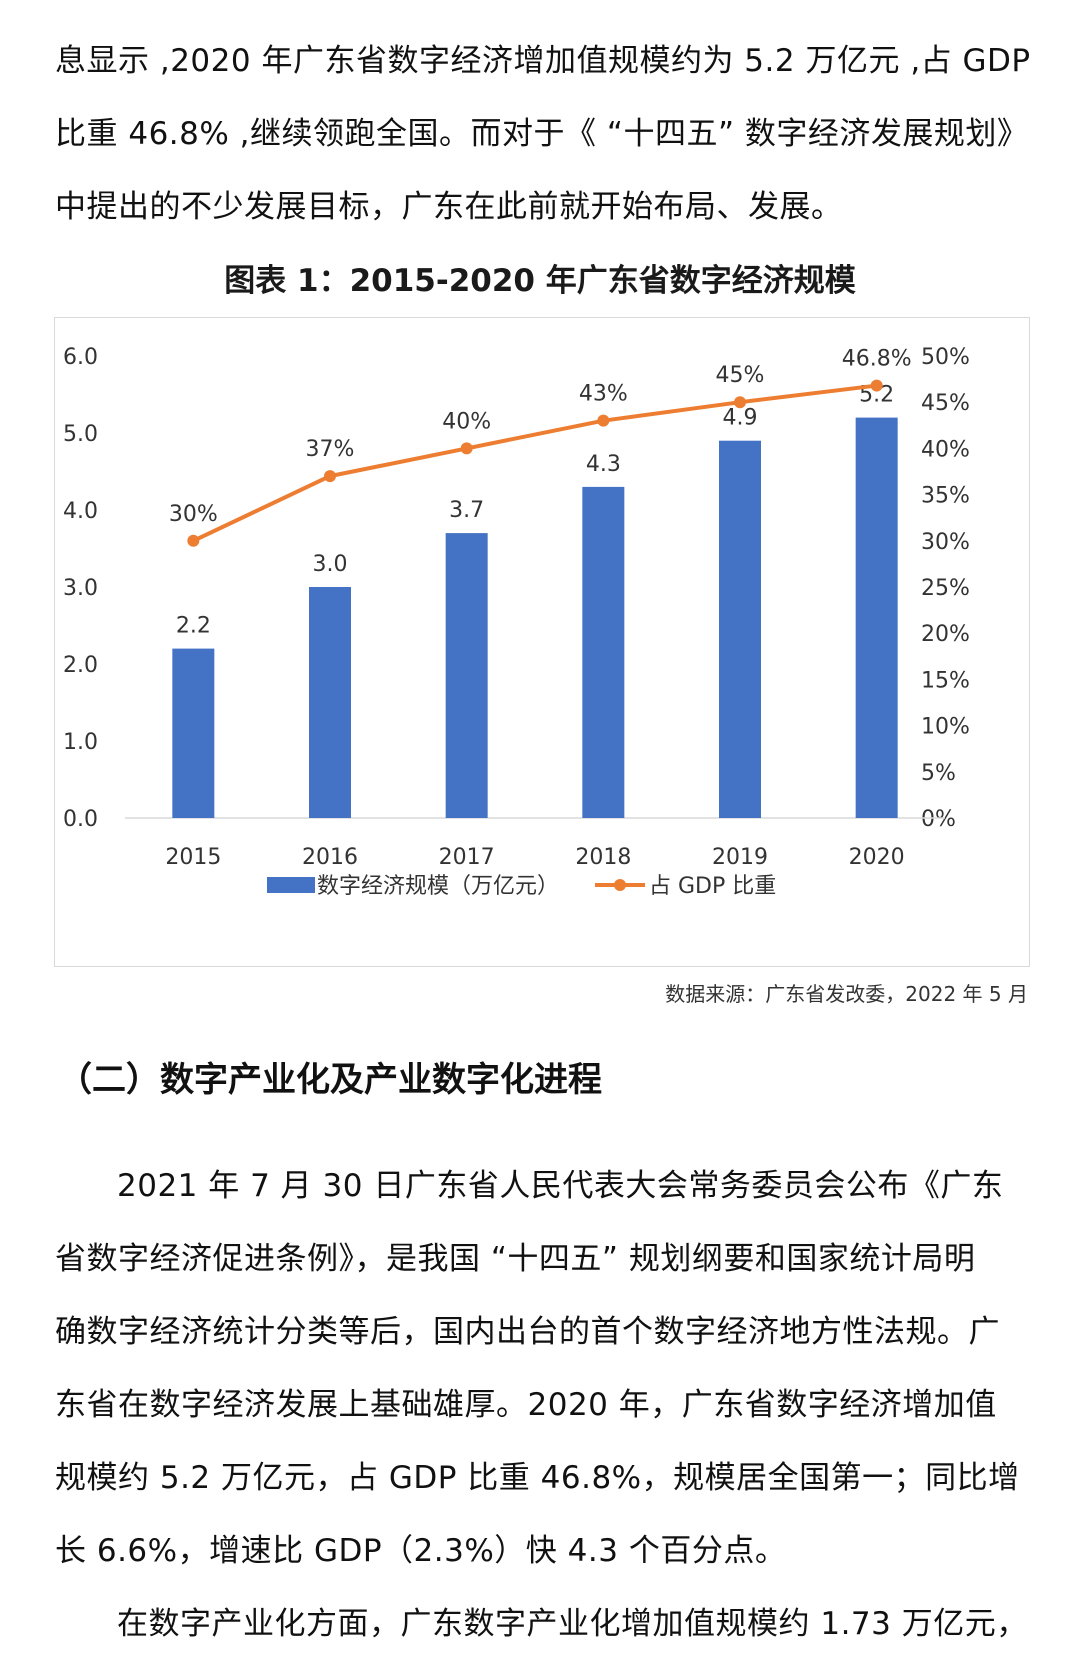 The image size is (1080, 1661). I want to click on bar-value-label: 3.7, so click(466, 510).